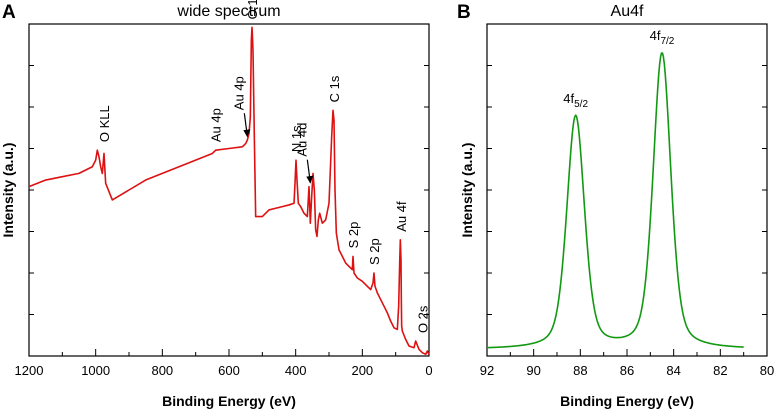 The height and width of the screenshot is (411, 782). Describe the element at coordinates (428, 370) in the screenshot. I see `x-tick-label: 0` at that location.